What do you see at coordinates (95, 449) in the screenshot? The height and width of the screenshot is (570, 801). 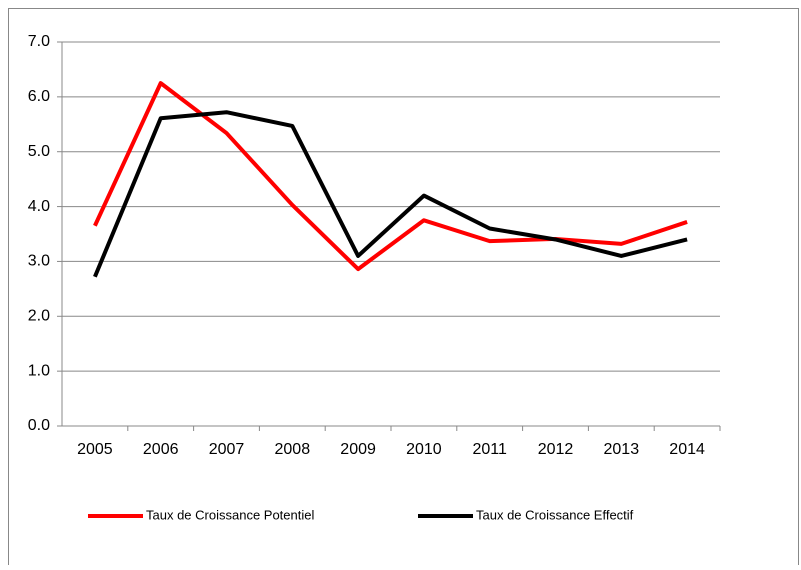 I see `x-tick-label: 2005` at bounding box center [95, 449].